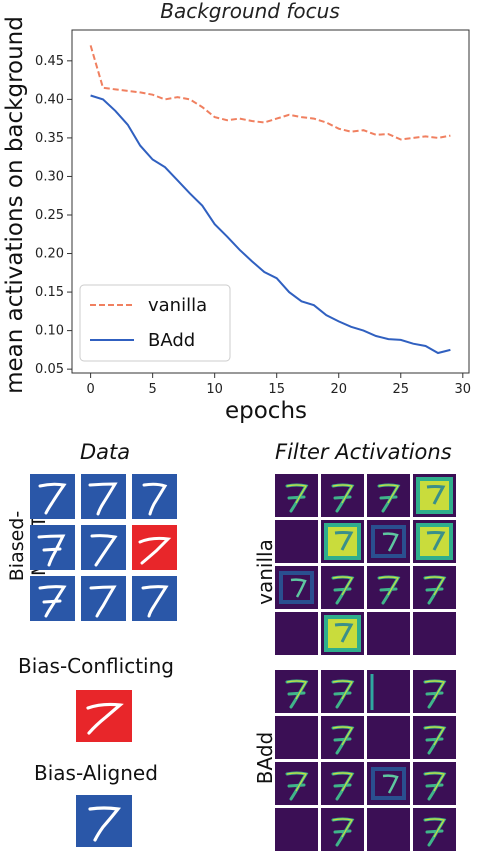 The image size is (478, 854). I want to click on x-tick-label: 0, so click(90, 389).